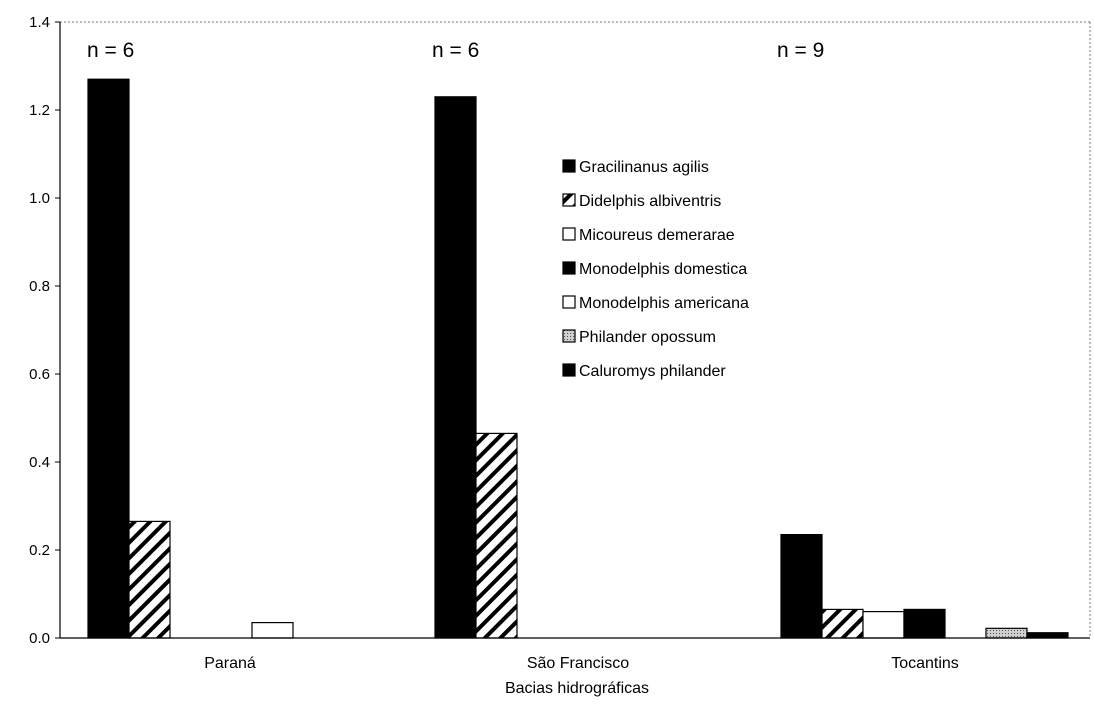  I want to click on y-tick-label: 0.2, so click(39, 550).